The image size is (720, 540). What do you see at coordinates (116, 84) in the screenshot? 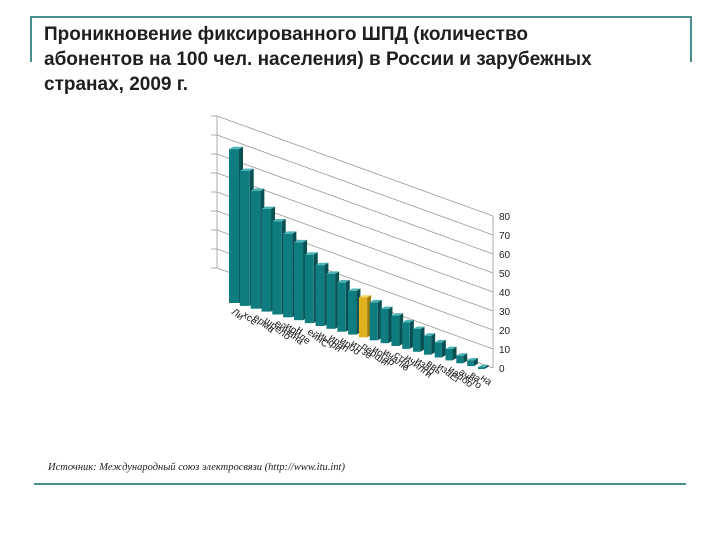
I see `title-line-3: странах, 2009 г.` at bounding box center [116, 84].